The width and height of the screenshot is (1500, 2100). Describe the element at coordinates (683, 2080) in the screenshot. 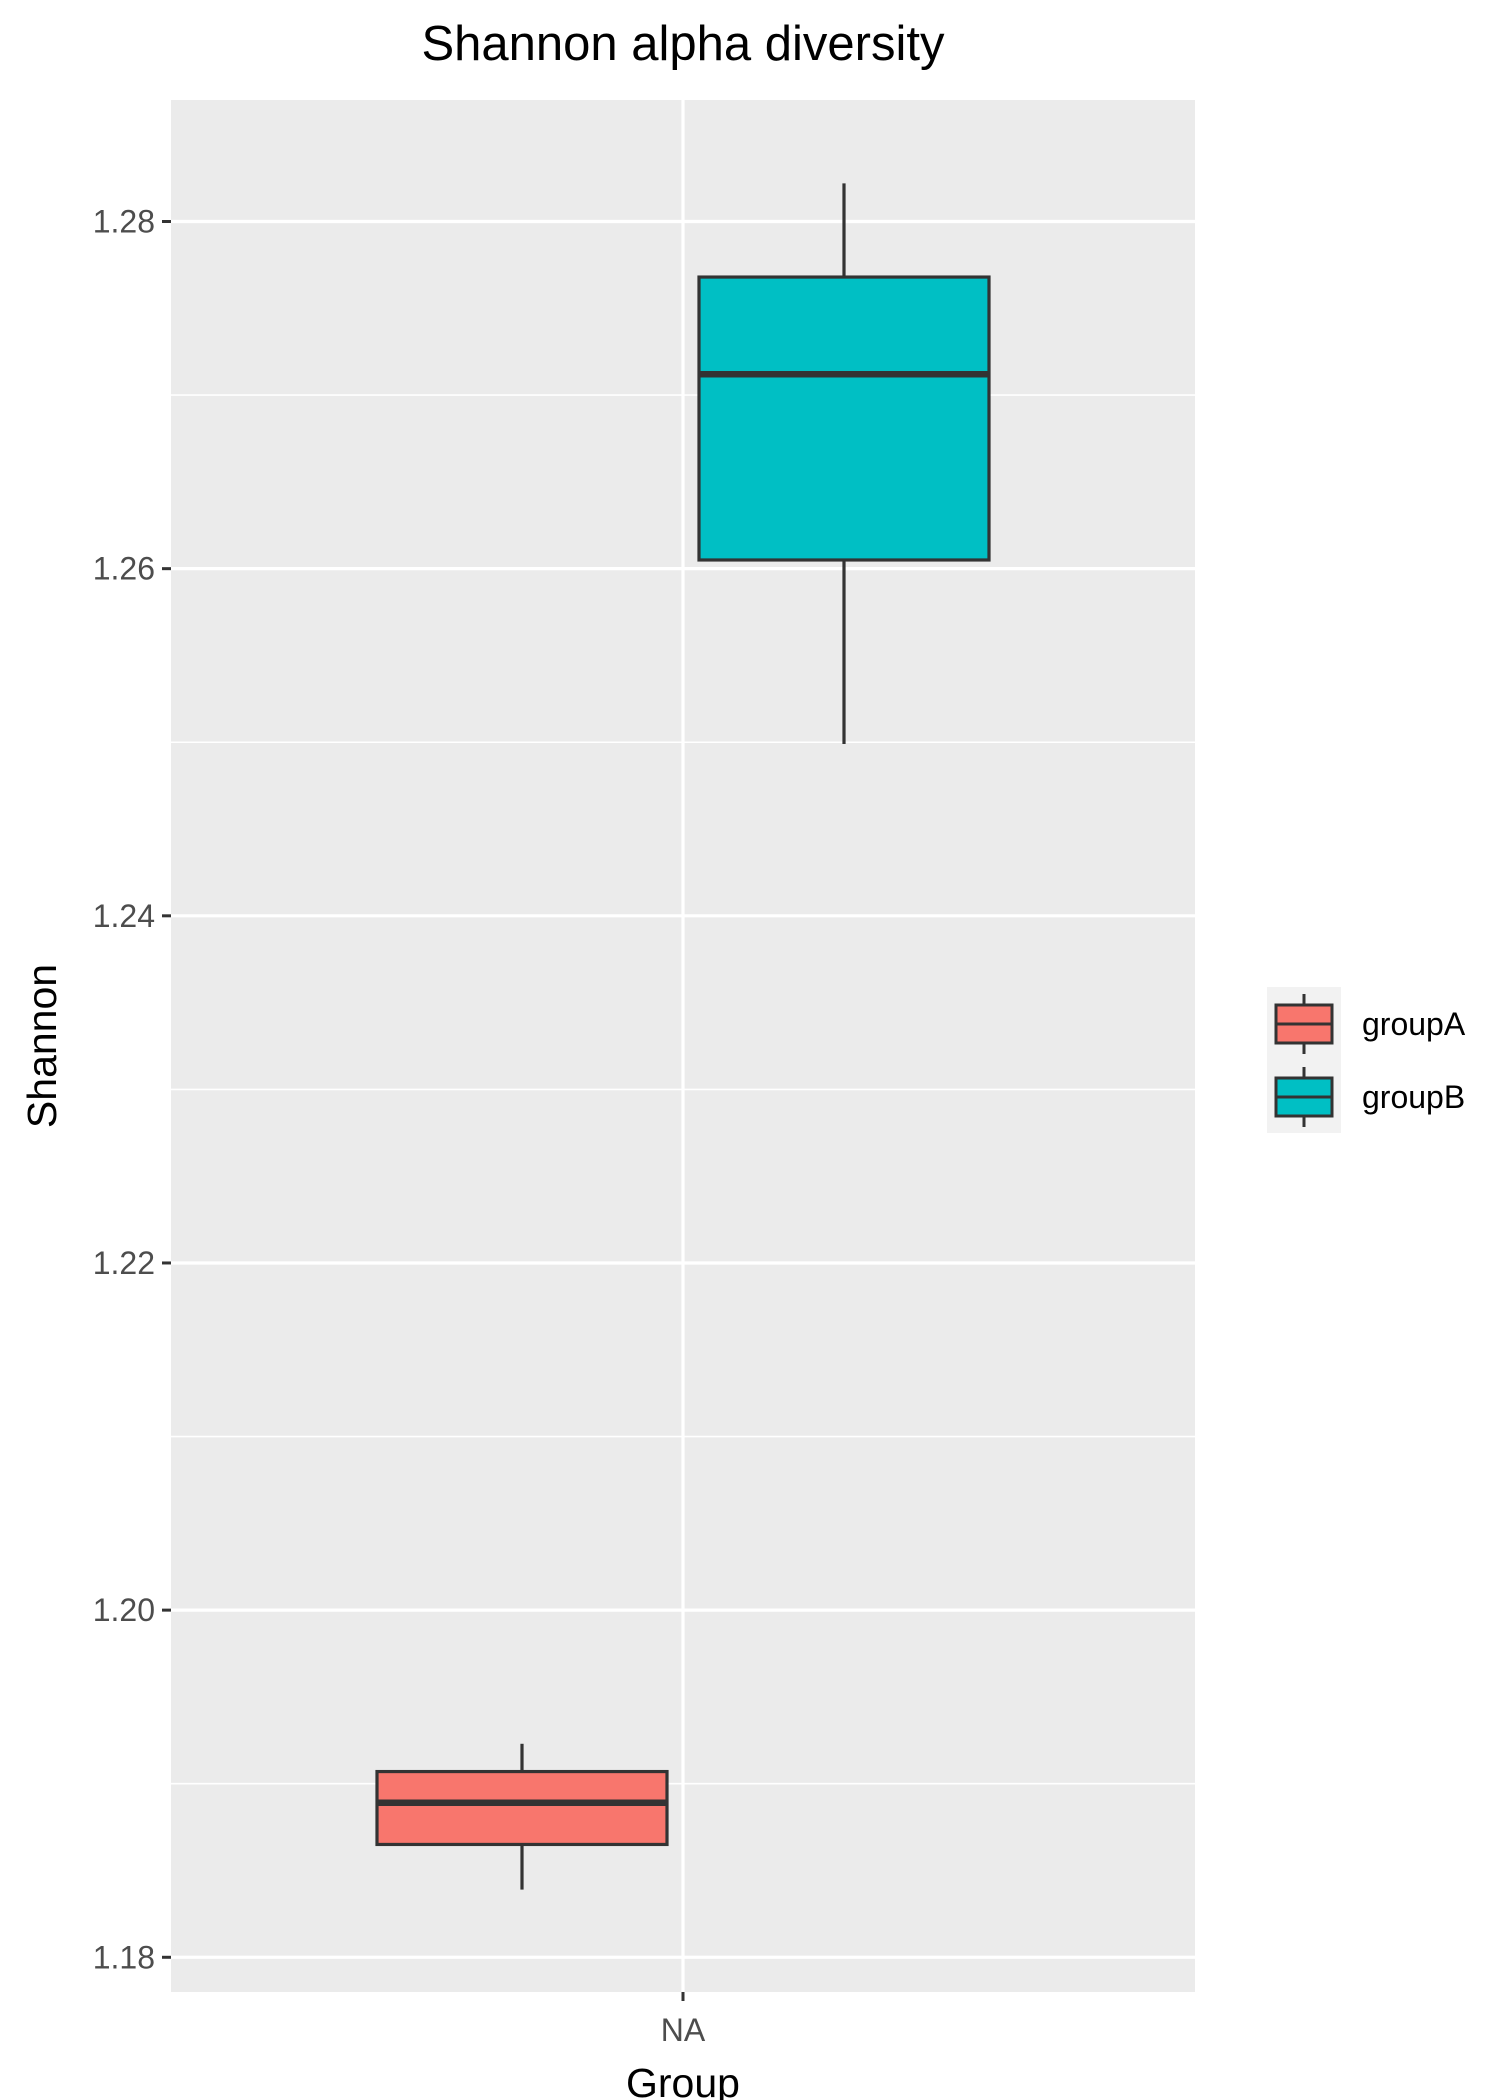

I see `x-axis-title: Group` at that location.